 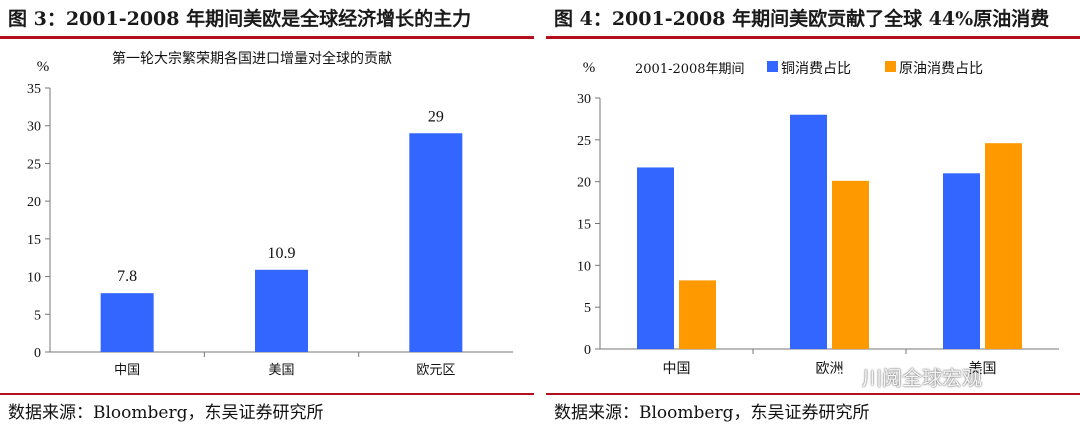 What do you see at coordinates (436, 116) in the screenshot?
I see `data-label: 29` at bounding box center [436, 116].